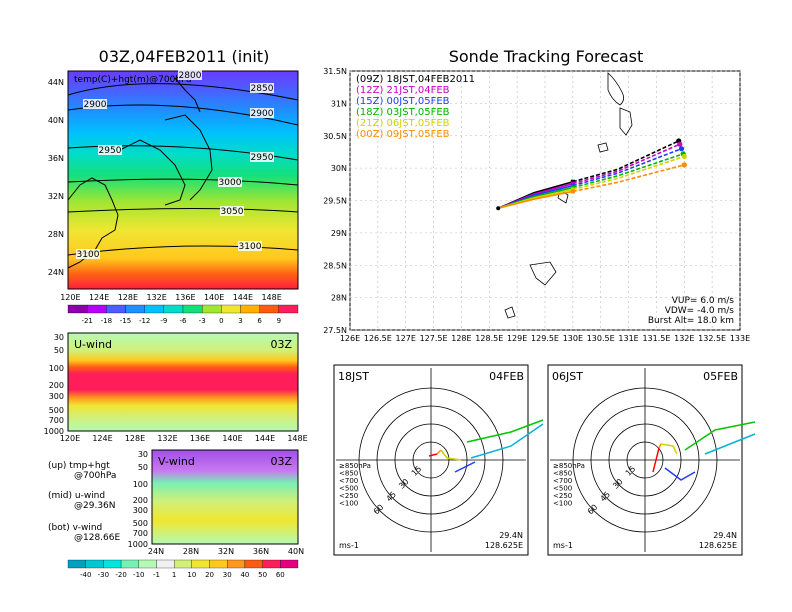 Image resolution: width=792 pixels, height=612 pixels. I want to click on colorbar-tick-label: 0, so click(221, 321).